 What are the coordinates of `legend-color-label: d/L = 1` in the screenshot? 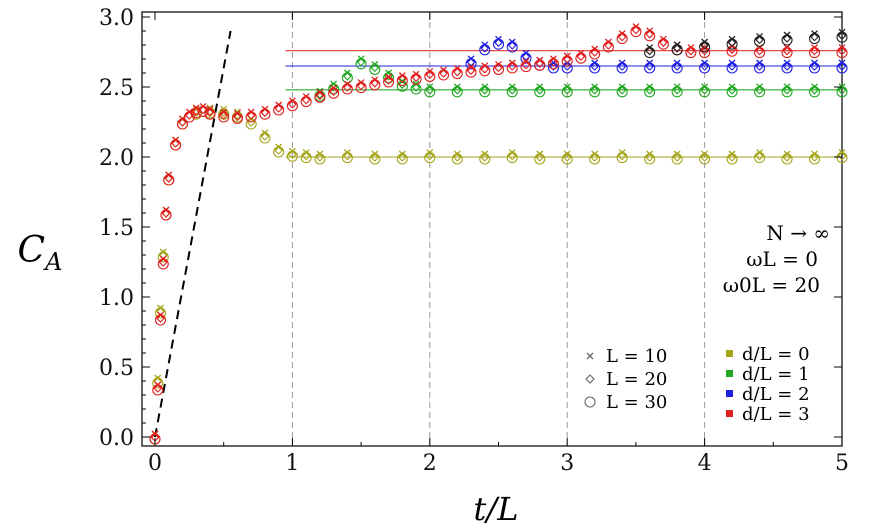 It's located at (776, 374).